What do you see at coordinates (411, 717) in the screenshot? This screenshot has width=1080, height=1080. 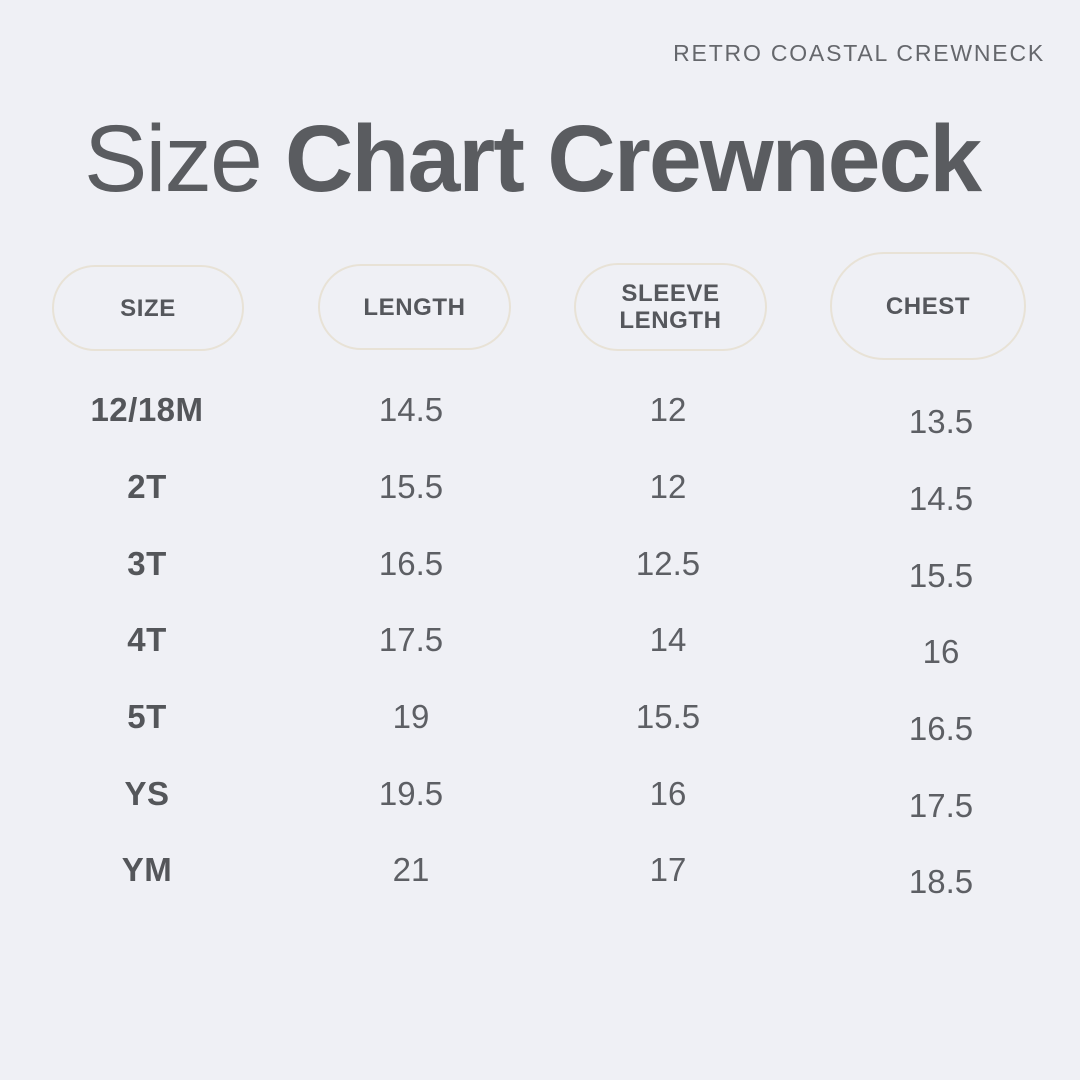 I see `length-value: 19` at bounding box center [411, 717].